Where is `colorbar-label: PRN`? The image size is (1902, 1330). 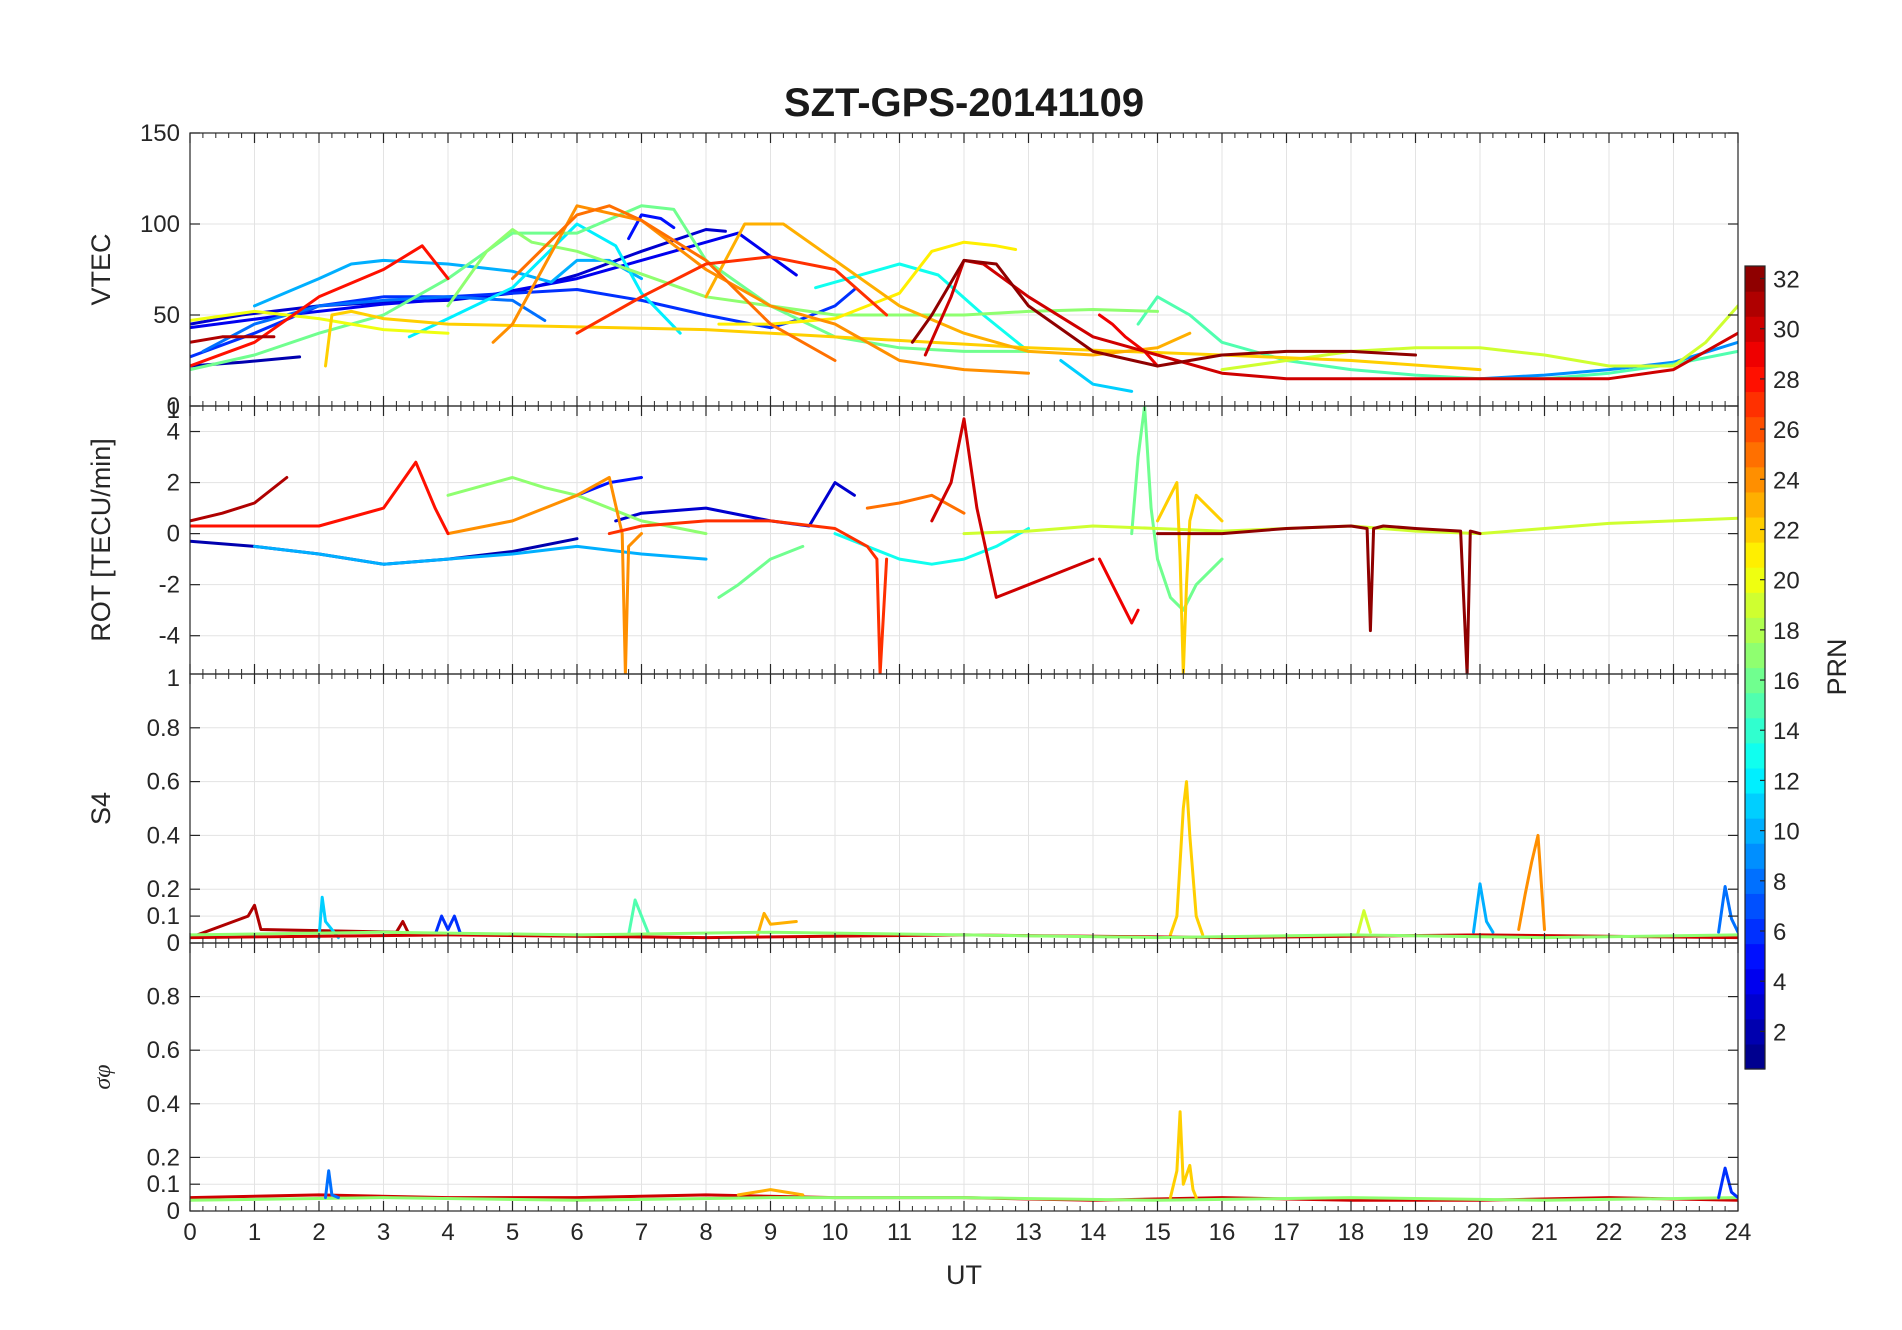 colorbar-label: PRN is located at coordinates (1837, 666).